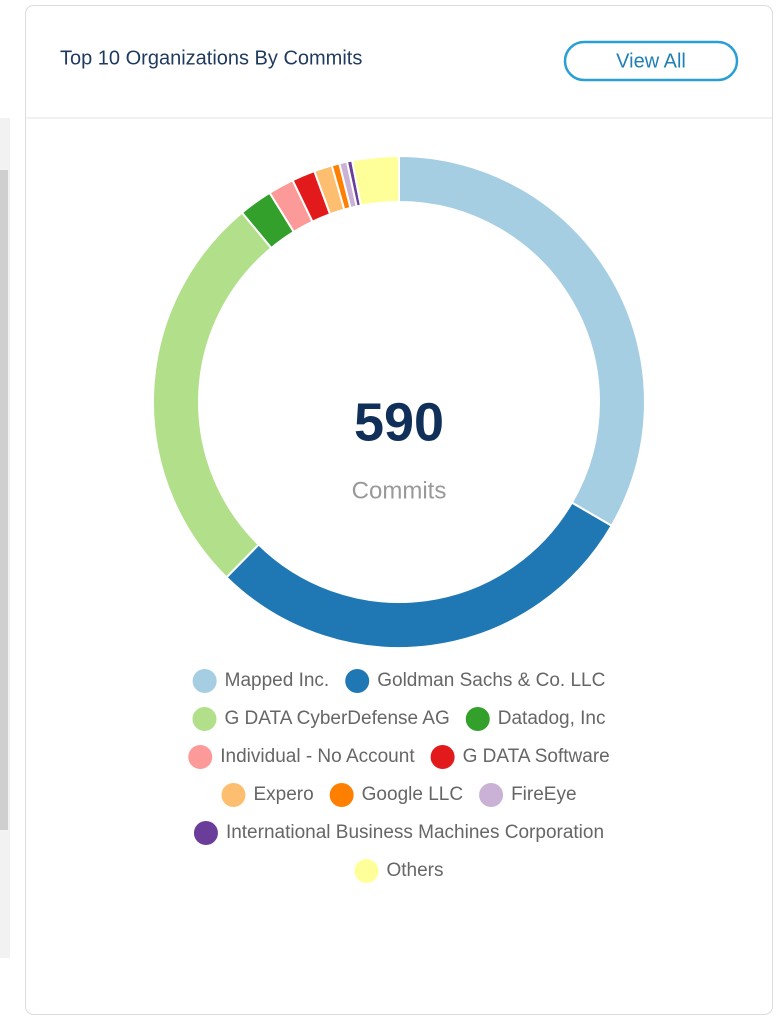  Describe the element at coordinates (414, 870) in the screenshot. I see `legend-label: Others` at that location.